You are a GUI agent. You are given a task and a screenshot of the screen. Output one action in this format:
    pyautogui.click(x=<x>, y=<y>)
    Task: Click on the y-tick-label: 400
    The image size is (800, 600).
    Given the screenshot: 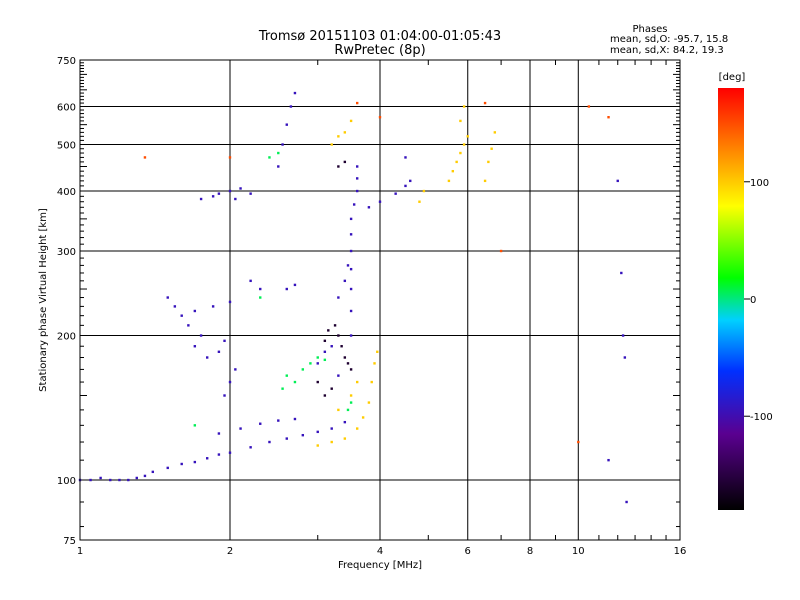 What is the action you would take?
    pyautogui.click(x=66, y=192)
    